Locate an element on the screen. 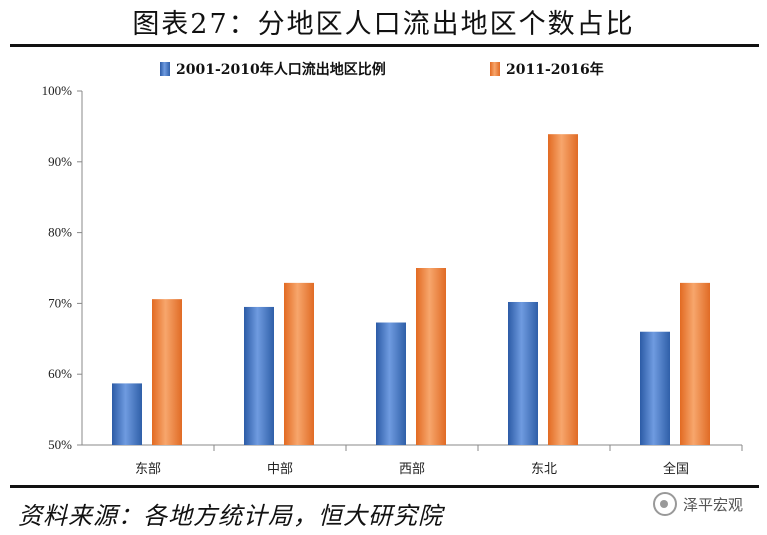 The height and width of the screenshot is (535, 767). watermark: 泽平宏观 is located at coordinates (697, 504).